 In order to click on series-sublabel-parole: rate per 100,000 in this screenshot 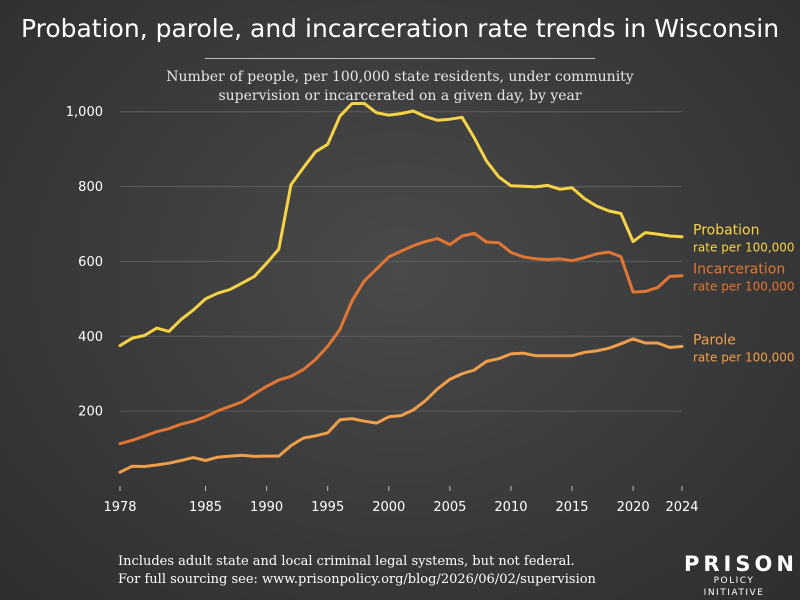, I will do `click(744, 357)`.